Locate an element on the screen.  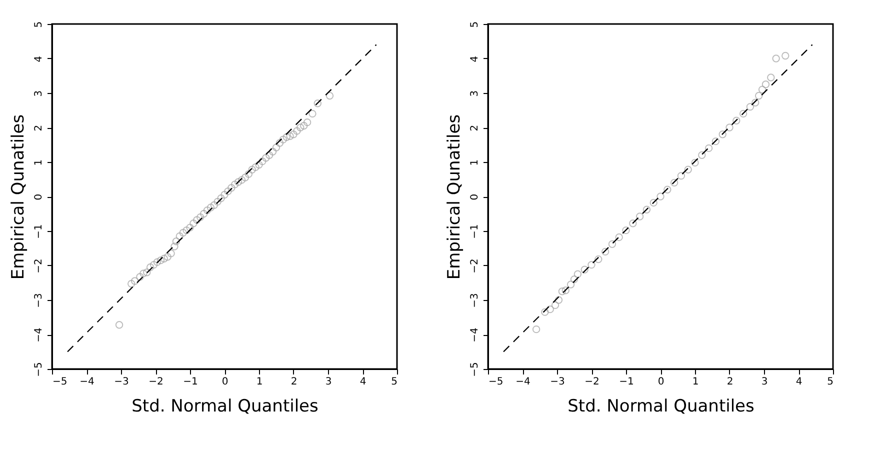
x-tick-label: −4 is located at coordinates (87, 382).